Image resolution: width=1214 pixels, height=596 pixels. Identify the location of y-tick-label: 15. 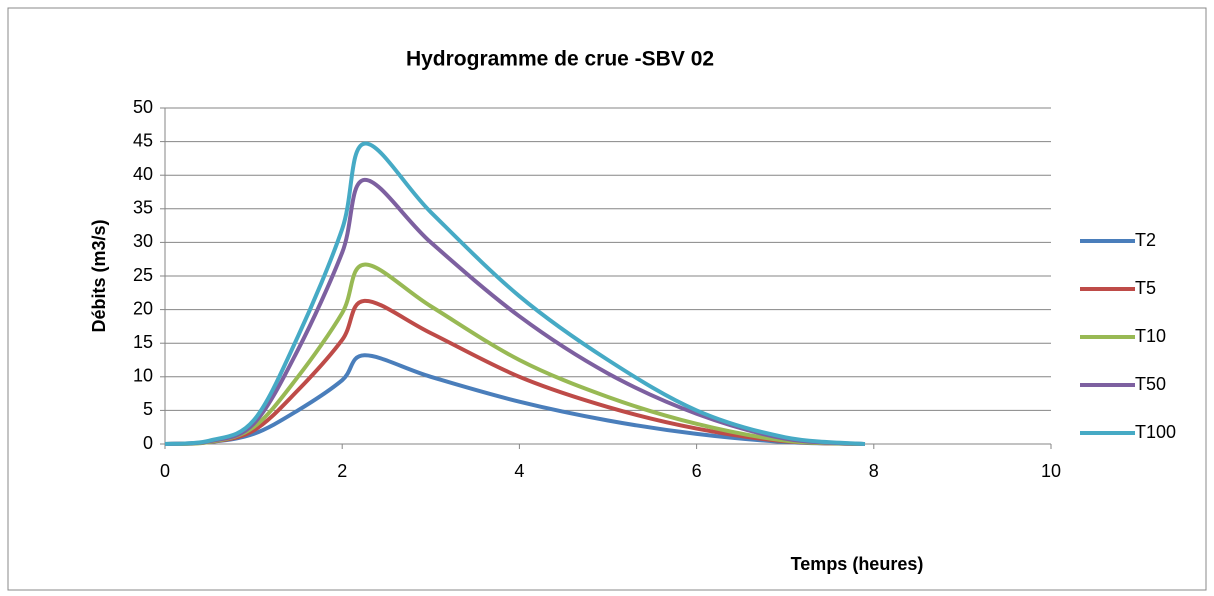
(143, 342).